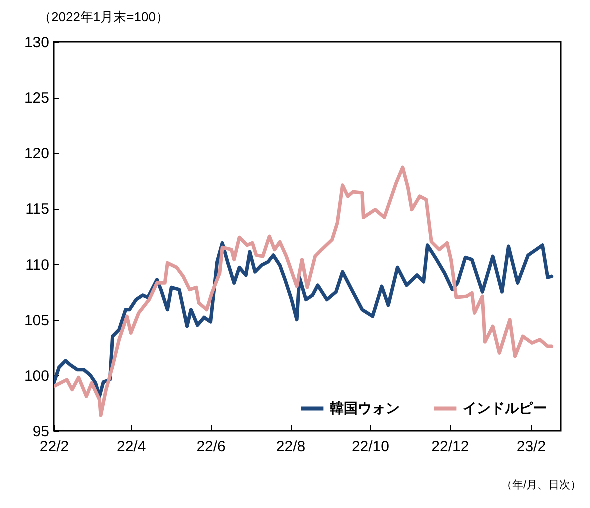 Image resolution: width=590 pixels, height=508 pixels. What do you see at coordinates (505, 408) in the screenshot?
I see `legend-label: インドルピー` at bounding box center [505, 408].